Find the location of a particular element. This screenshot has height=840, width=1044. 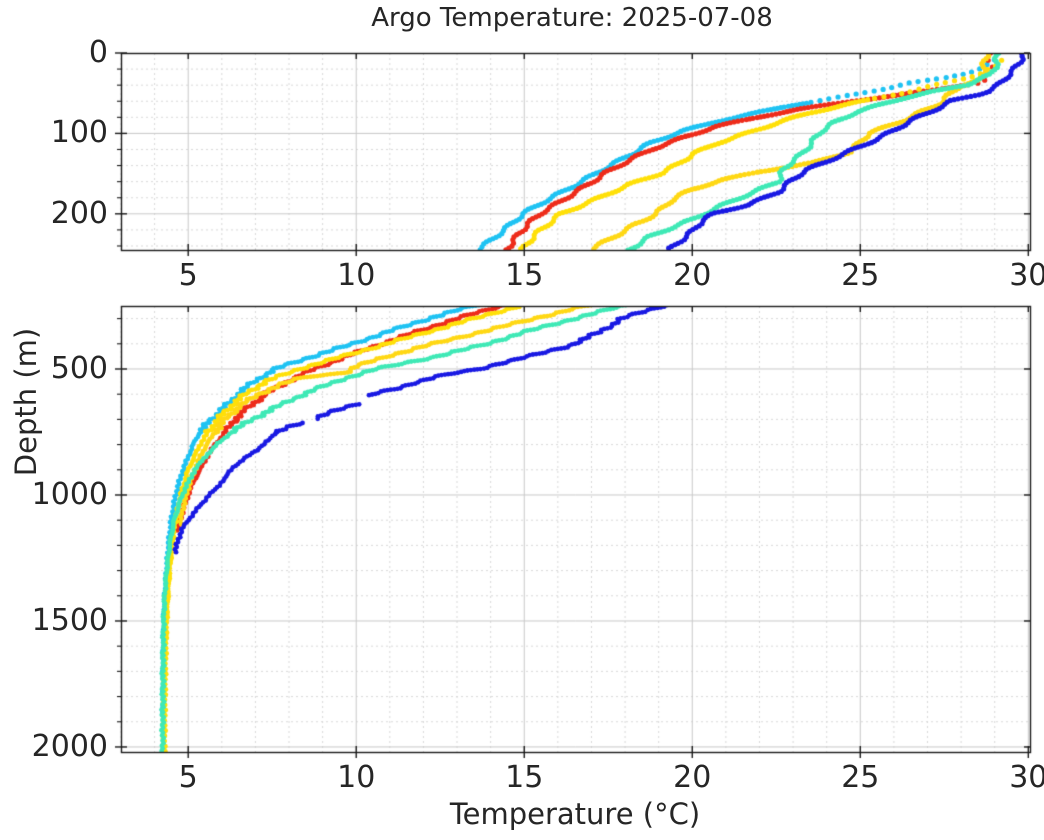

y-tick-label: 1500 is located at coordinates (69, 620).